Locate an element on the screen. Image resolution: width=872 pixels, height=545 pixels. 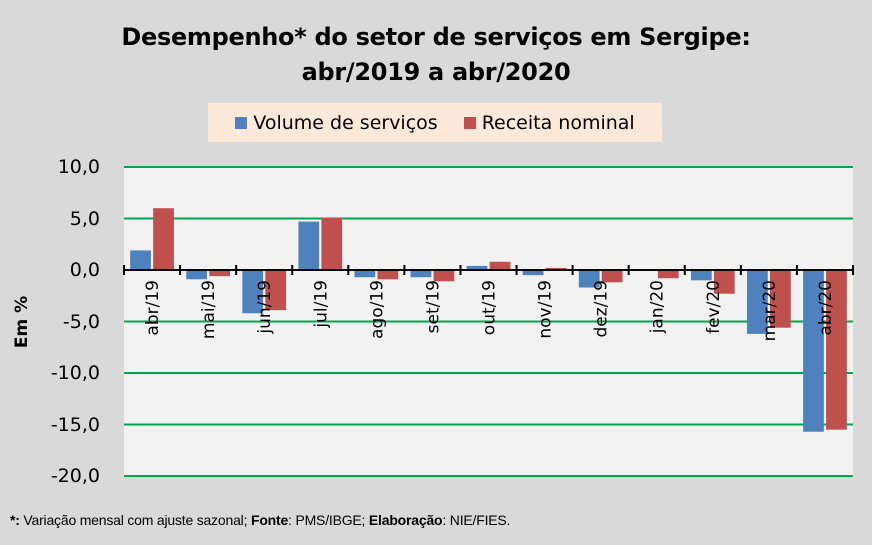
x-tick-label: jun/19 is located at coordinates (265, 307).